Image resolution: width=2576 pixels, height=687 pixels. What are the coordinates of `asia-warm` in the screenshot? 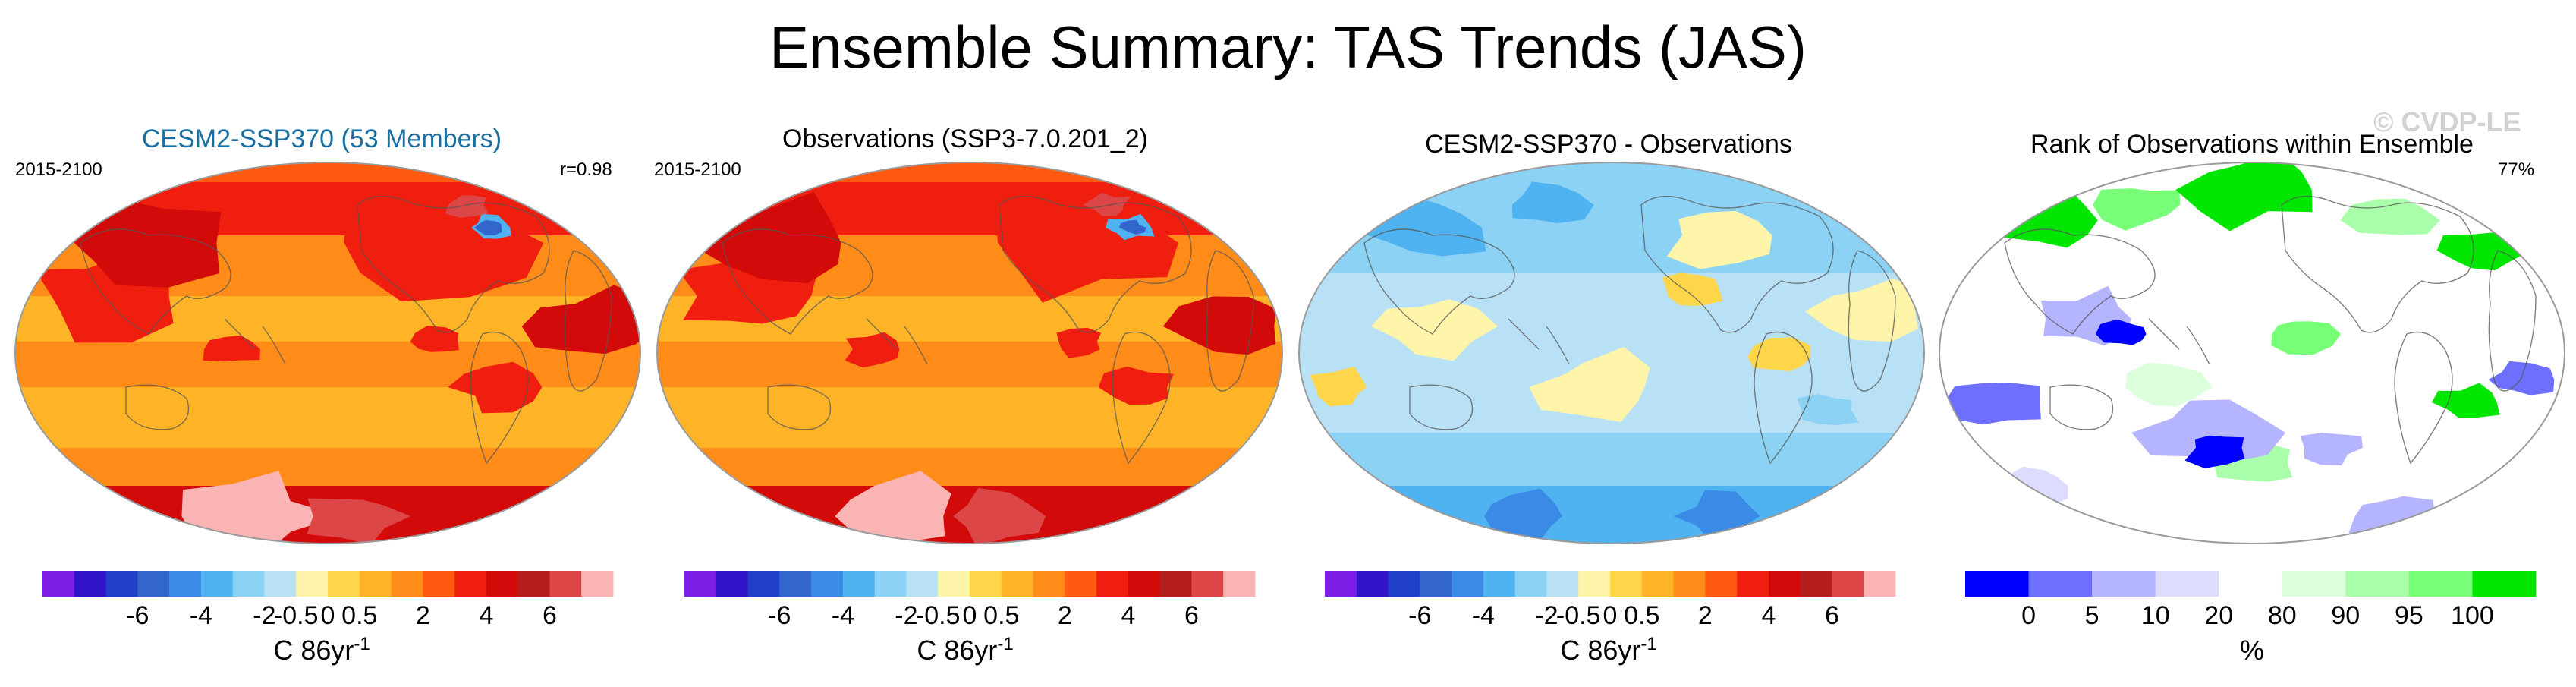 It's located at (145, 242).